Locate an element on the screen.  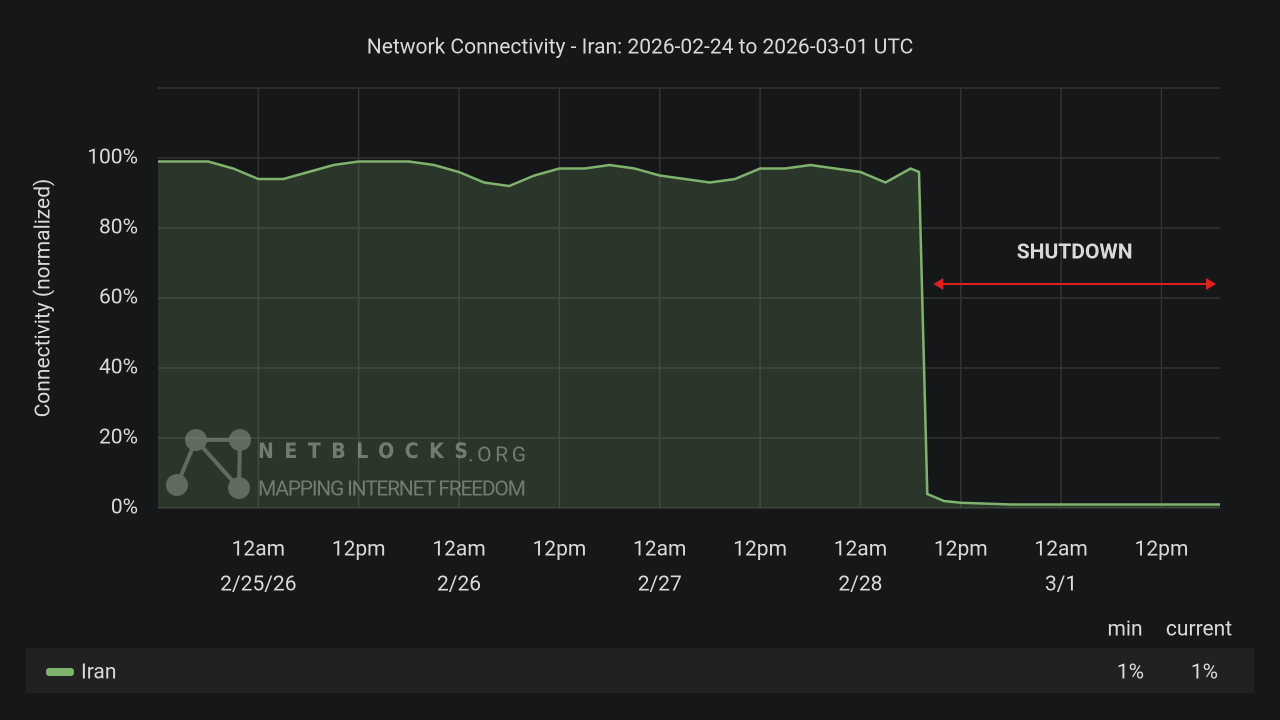
legend-header: current is located at coordinates (1199, 630).